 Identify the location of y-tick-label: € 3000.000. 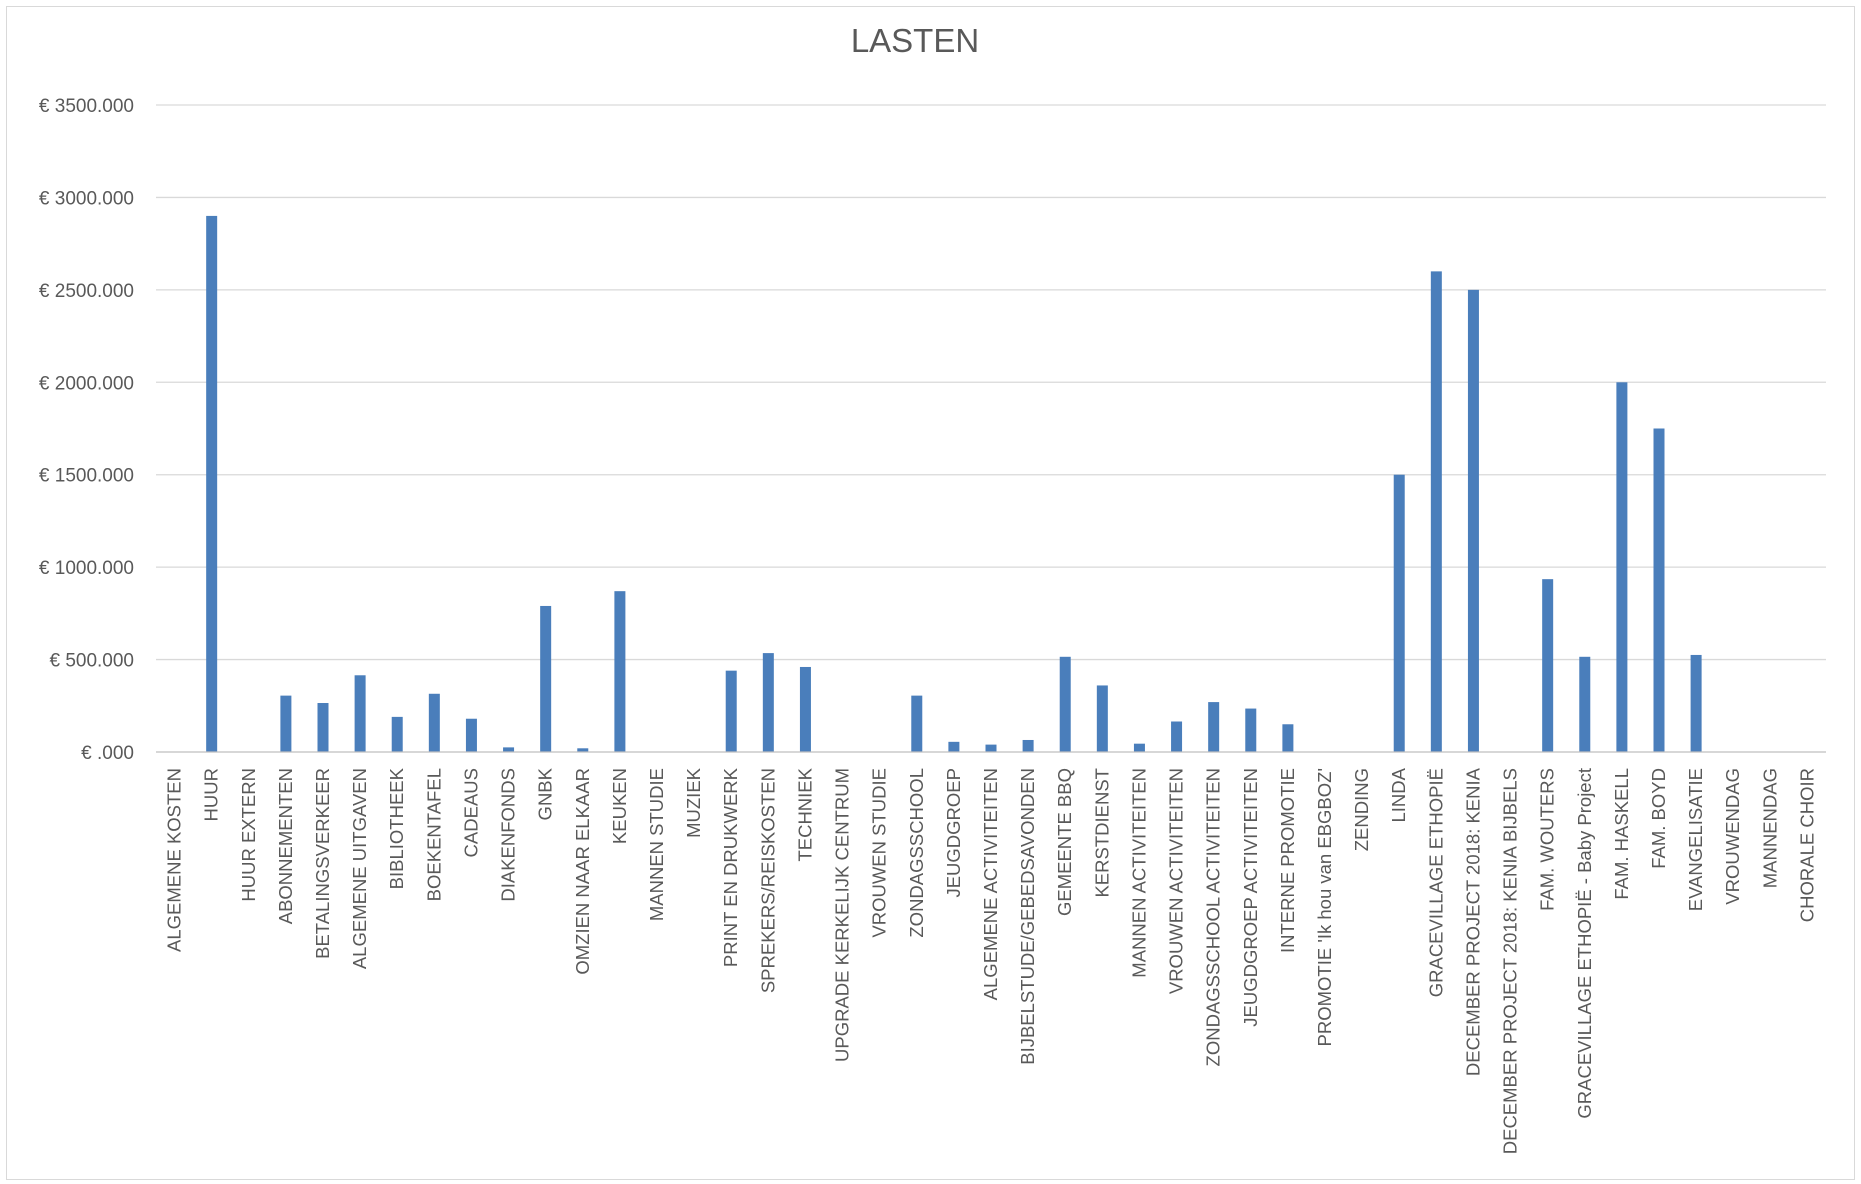
(86, 198).